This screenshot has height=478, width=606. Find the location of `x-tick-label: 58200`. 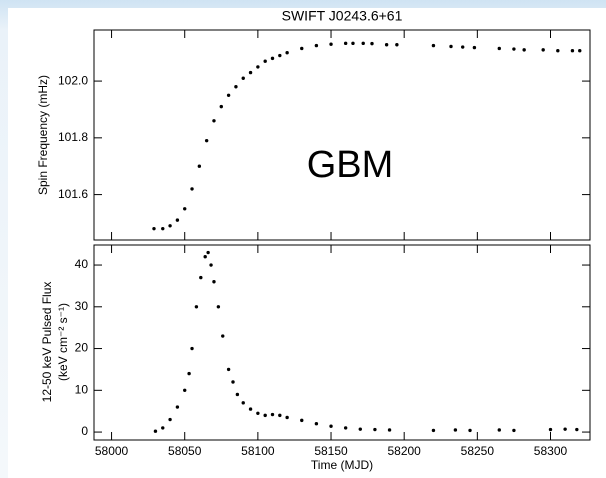

x-tick-label: 58200 is located at coordinates (404, 451).